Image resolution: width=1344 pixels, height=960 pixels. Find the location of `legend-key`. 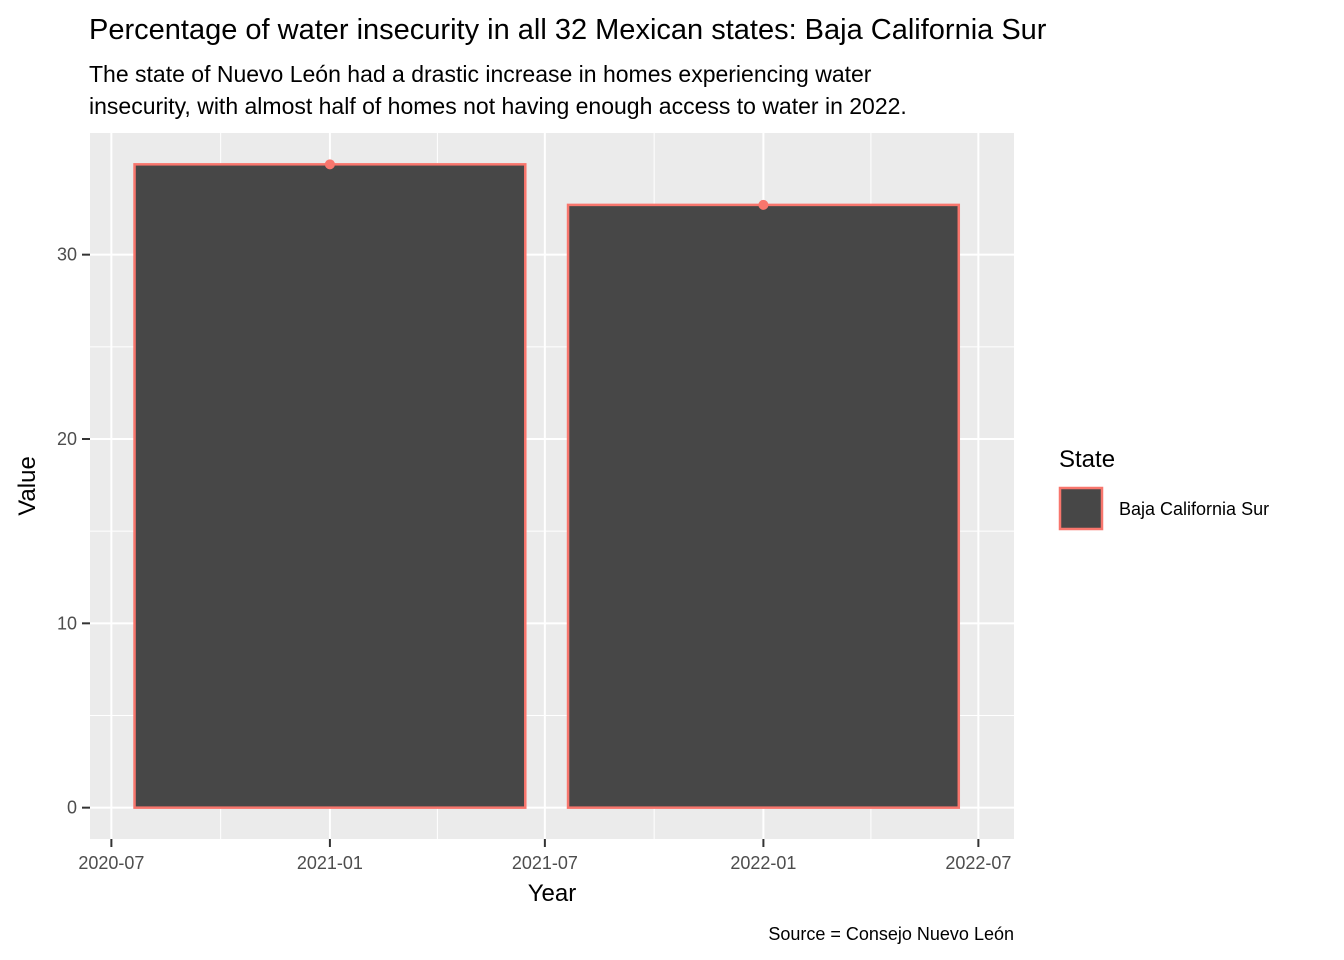

legend-key is located at coordinates (1081, 508).